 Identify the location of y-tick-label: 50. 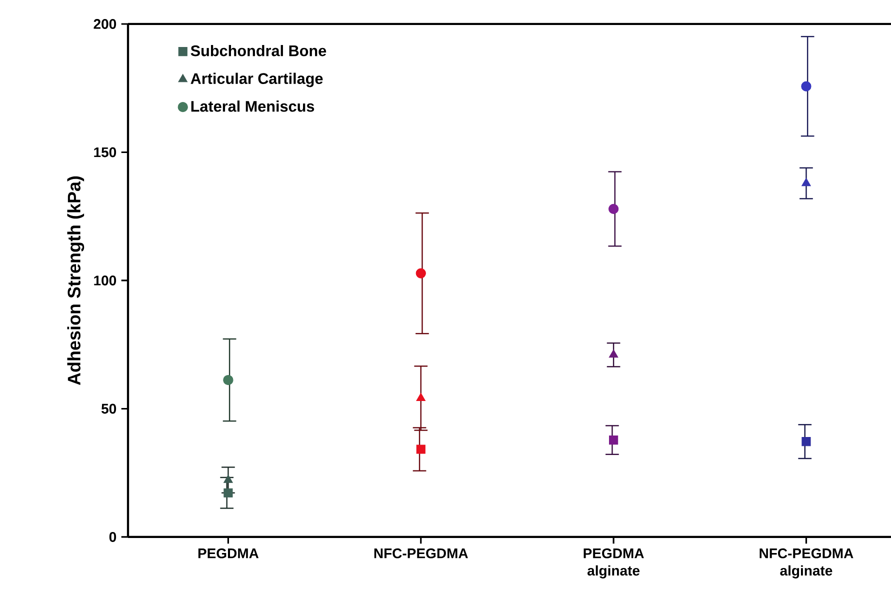
(108, 409).